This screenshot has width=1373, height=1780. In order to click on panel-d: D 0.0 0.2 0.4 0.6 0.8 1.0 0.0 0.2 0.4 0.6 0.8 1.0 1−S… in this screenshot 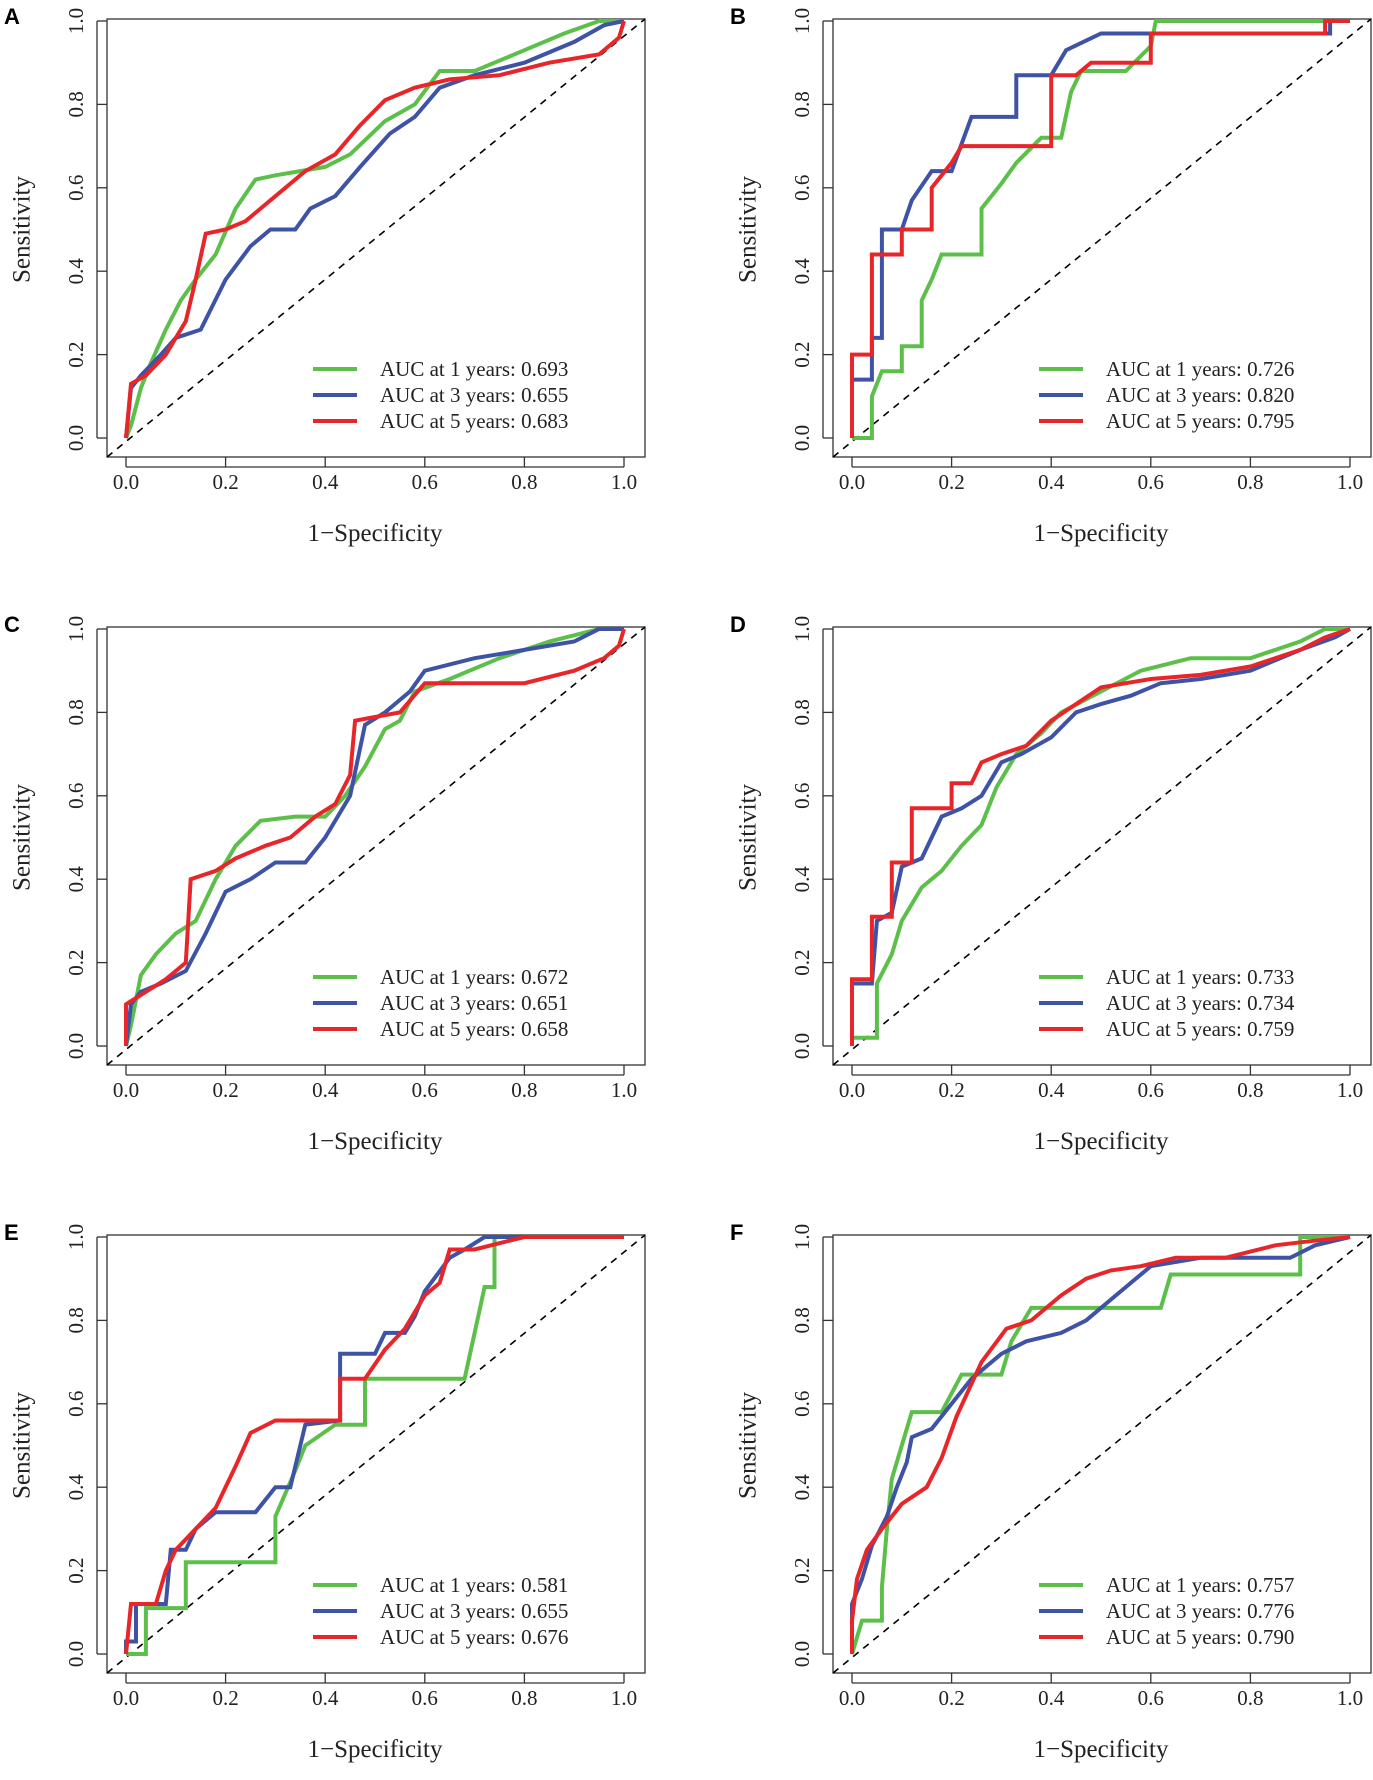, I will do `click(1051, 883)`.